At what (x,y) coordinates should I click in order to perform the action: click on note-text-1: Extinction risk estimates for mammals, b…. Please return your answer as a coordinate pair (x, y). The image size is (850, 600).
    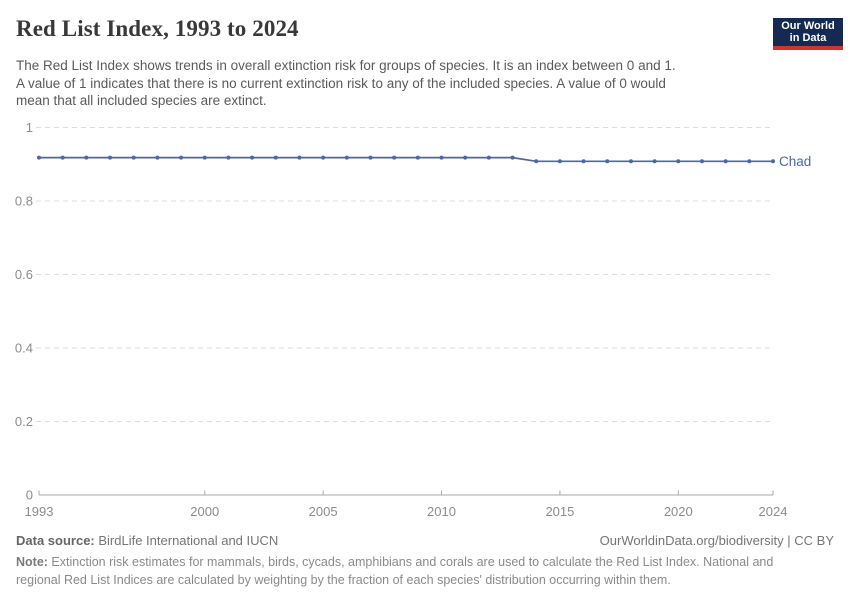
    Looking at the image, I should click on (410, 562).